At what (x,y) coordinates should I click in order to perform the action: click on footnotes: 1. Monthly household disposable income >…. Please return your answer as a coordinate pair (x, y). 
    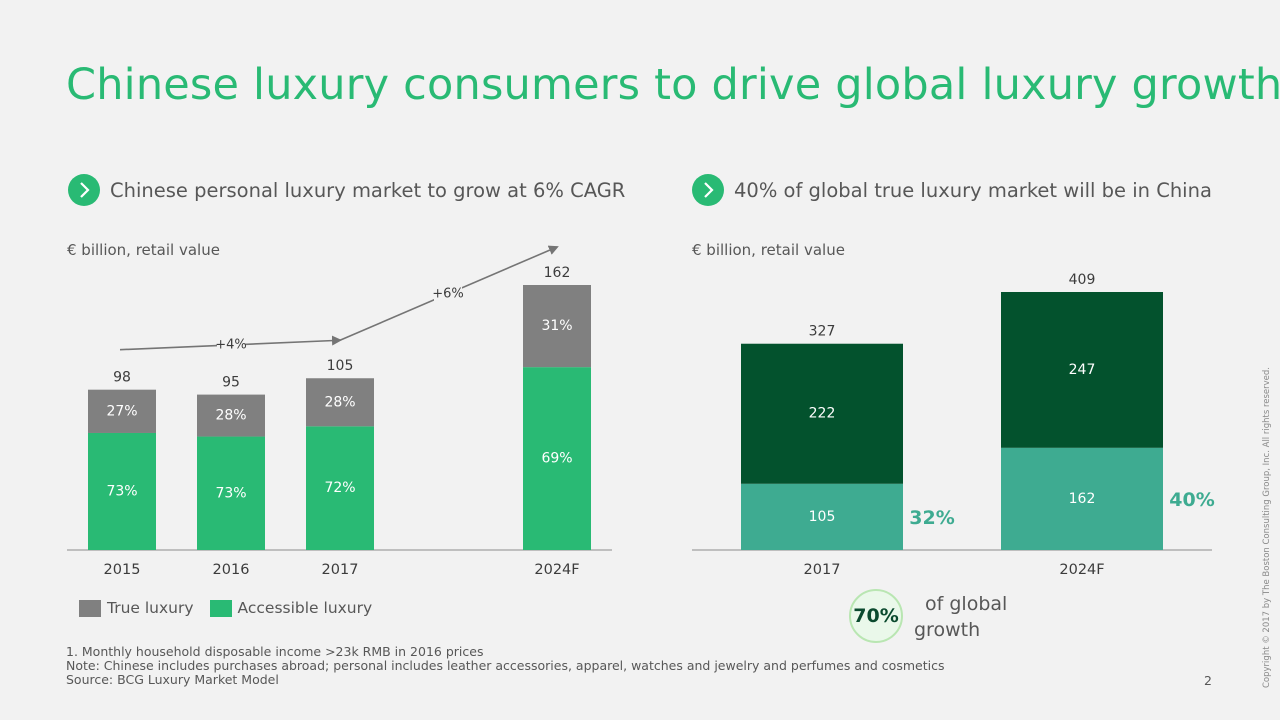
    Looking at the image, I should click on (505, 666).